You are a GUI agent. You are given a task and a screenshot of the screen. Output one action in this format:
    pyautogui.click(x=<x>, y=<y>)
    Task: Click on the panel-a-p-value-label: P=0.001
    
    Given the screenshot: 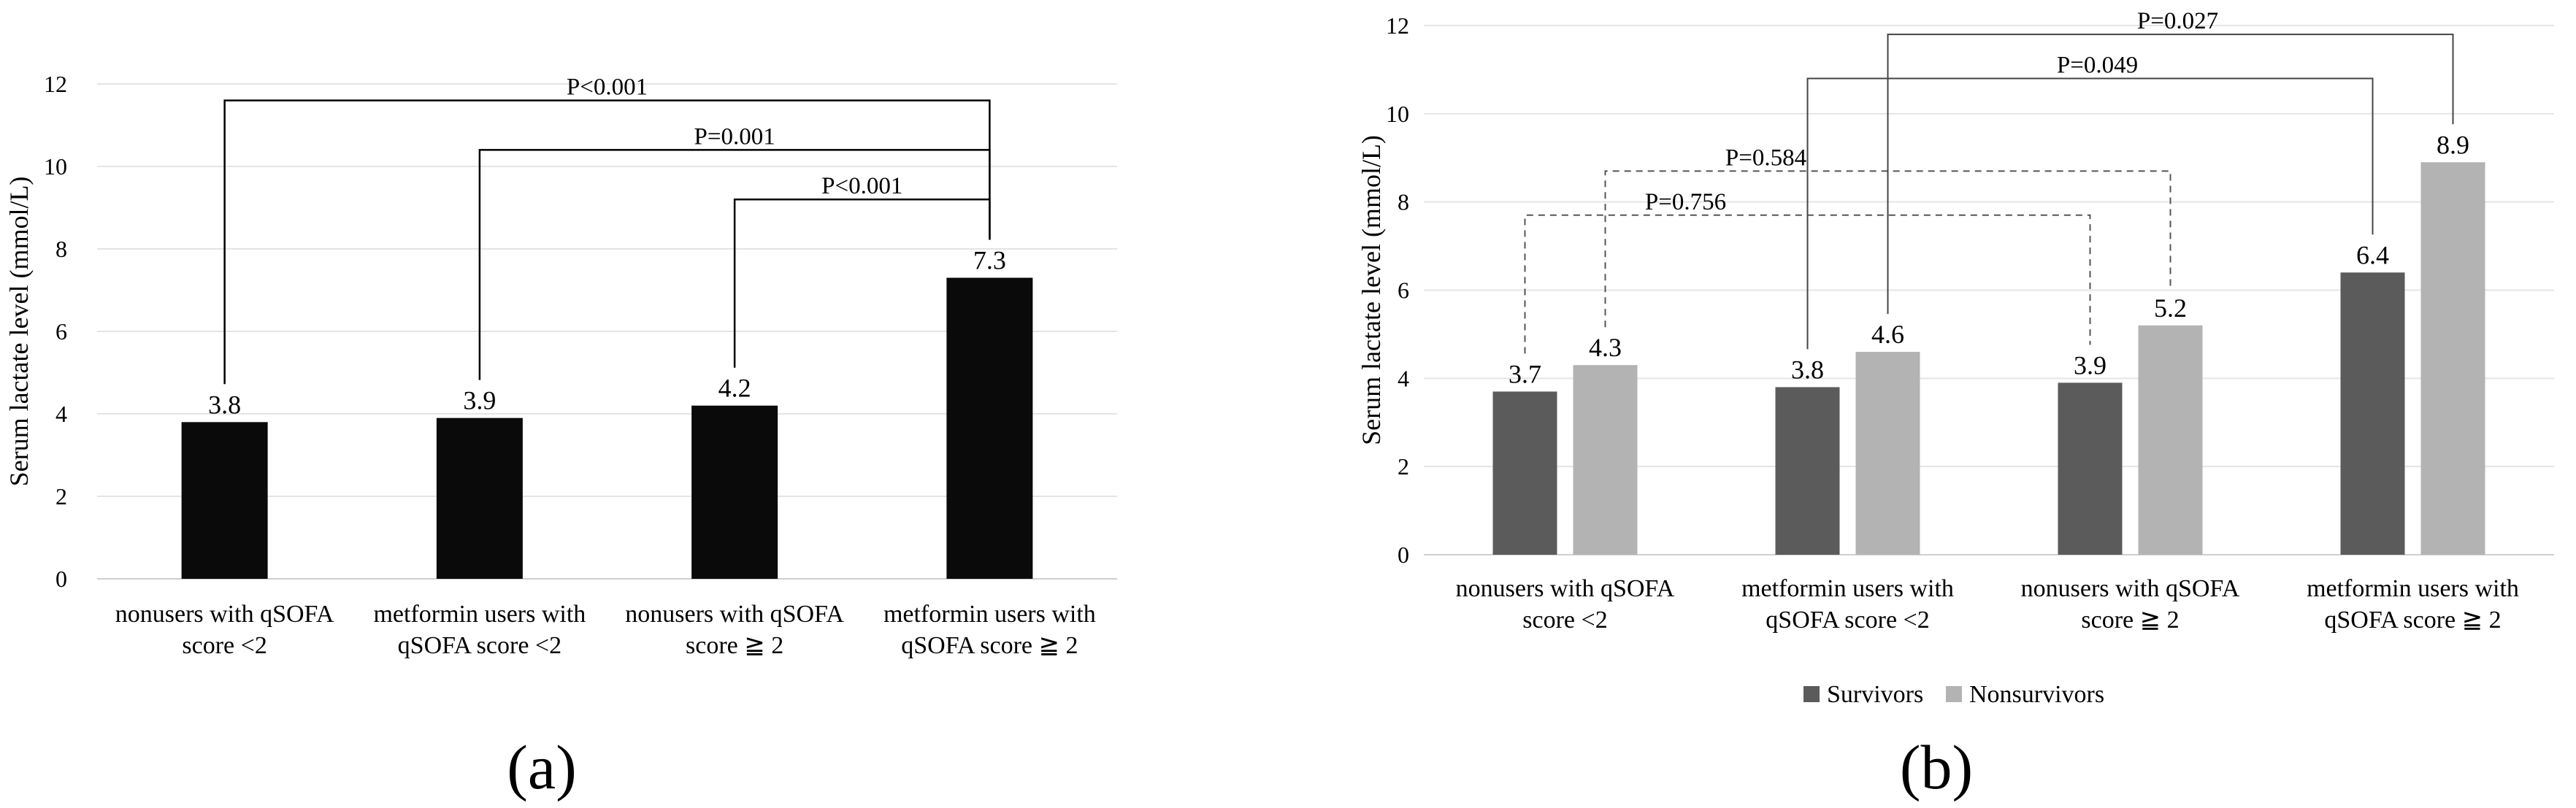 What is the action you would take?
    pyautogui.click(x=734, y=136)
    